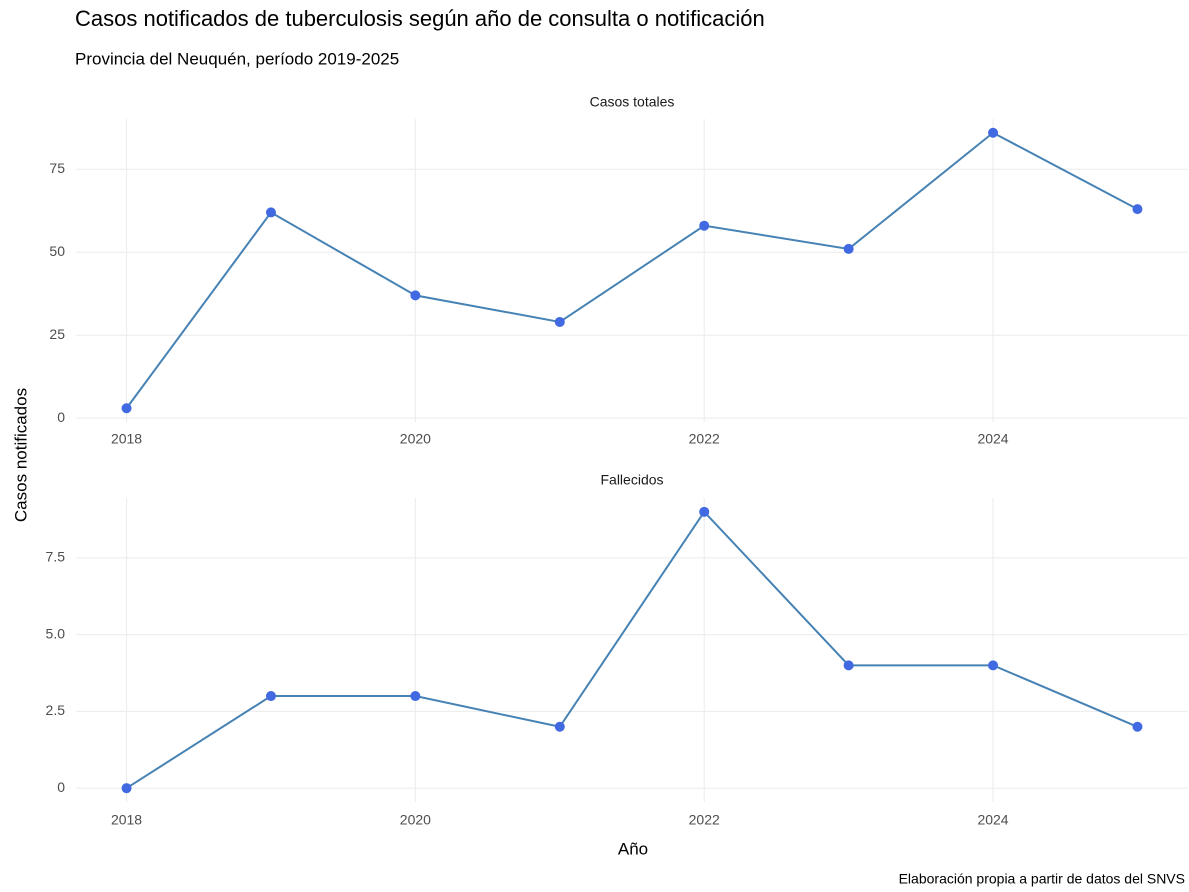  What do you see at coordinates (57, 168) in the screenshot?
I see `y-tick-label: 75` at bounding box center [57, 168].